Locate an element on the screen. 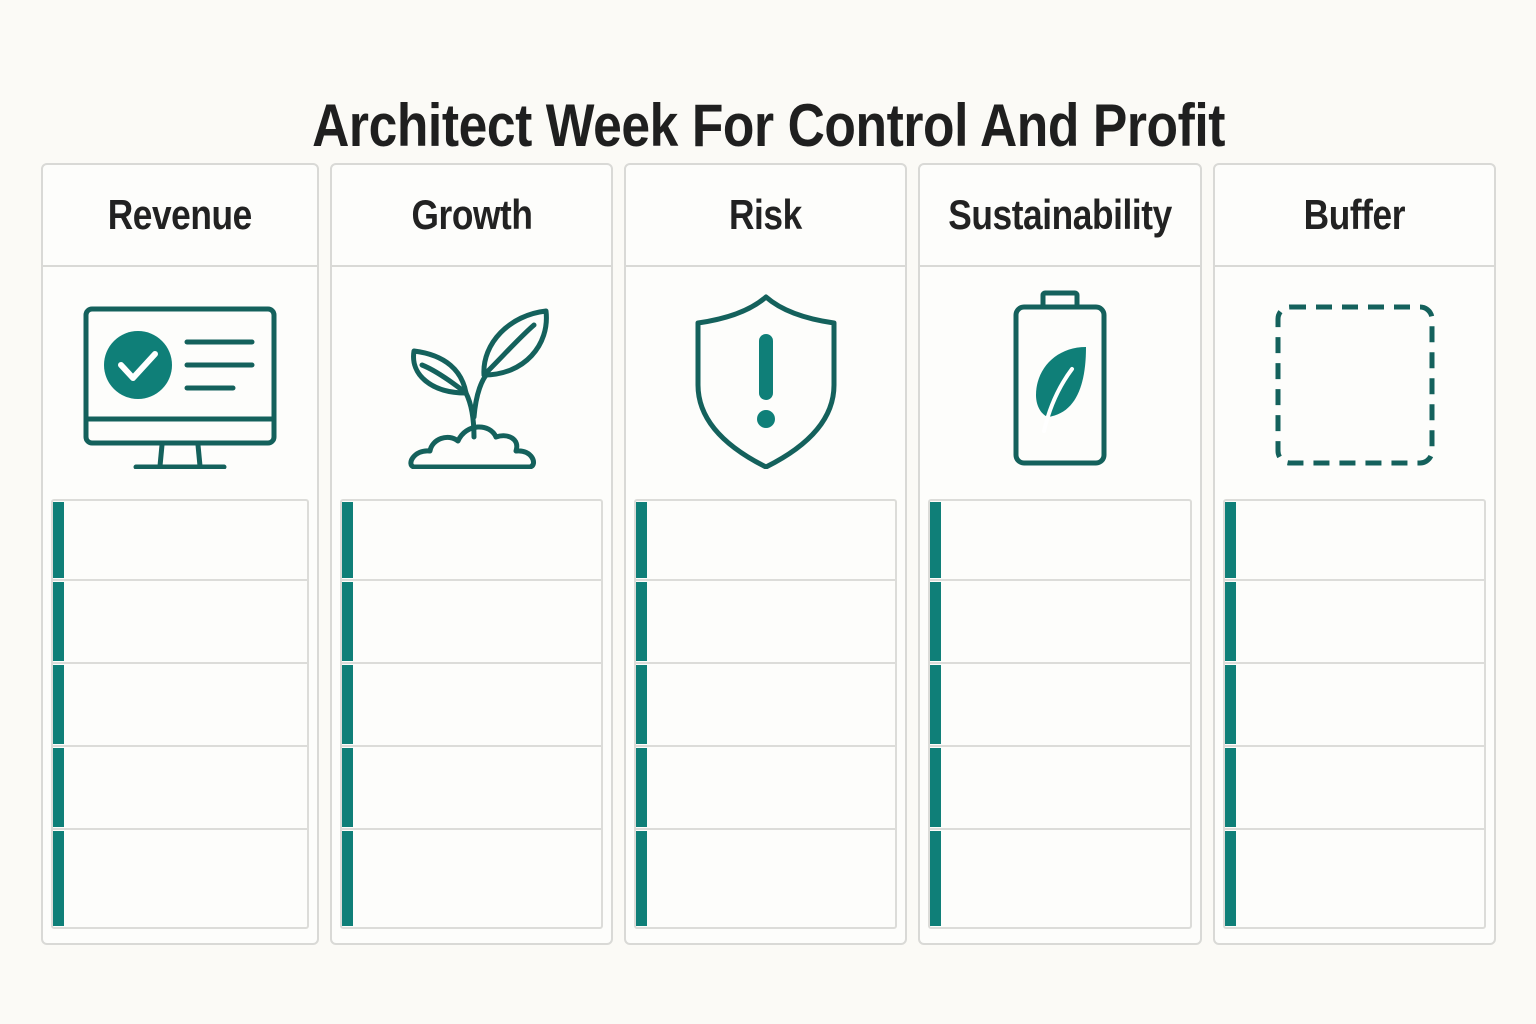 This screenshot has width=1536, height=1024. battery-leaf-icon is located at coordinates (1060, 378).